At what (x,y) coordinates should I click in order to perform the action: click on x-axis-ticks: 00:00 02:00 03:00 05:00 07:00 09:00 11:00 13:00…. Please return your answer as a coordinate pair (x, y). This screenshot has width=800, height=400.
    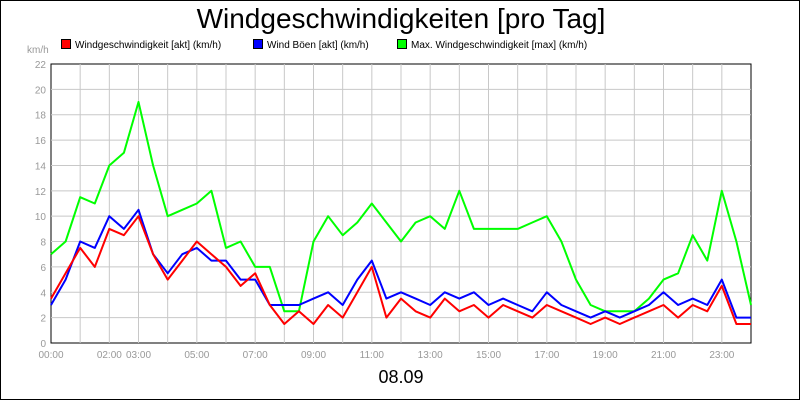
    Looking at the image, I should click on (386, 355).